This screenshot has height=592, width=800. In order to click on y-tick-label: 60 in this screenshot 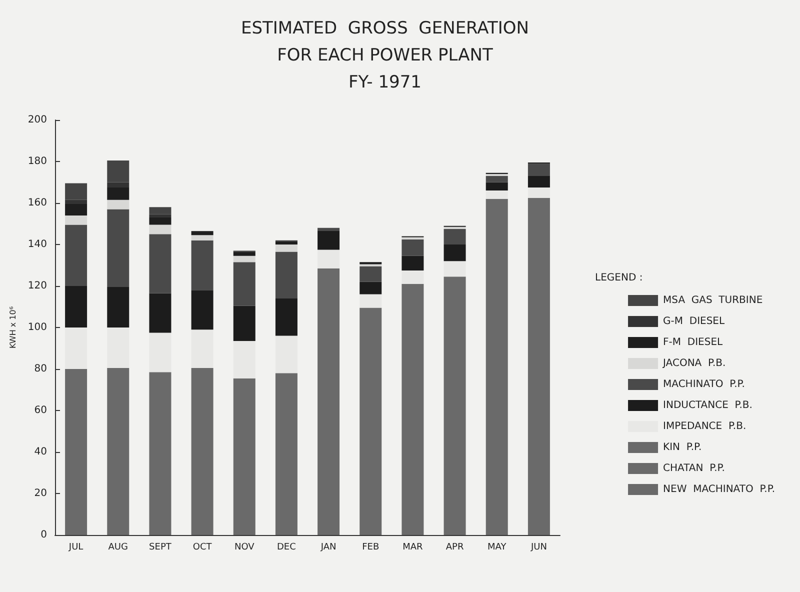, I will do `click(40, 410)`.